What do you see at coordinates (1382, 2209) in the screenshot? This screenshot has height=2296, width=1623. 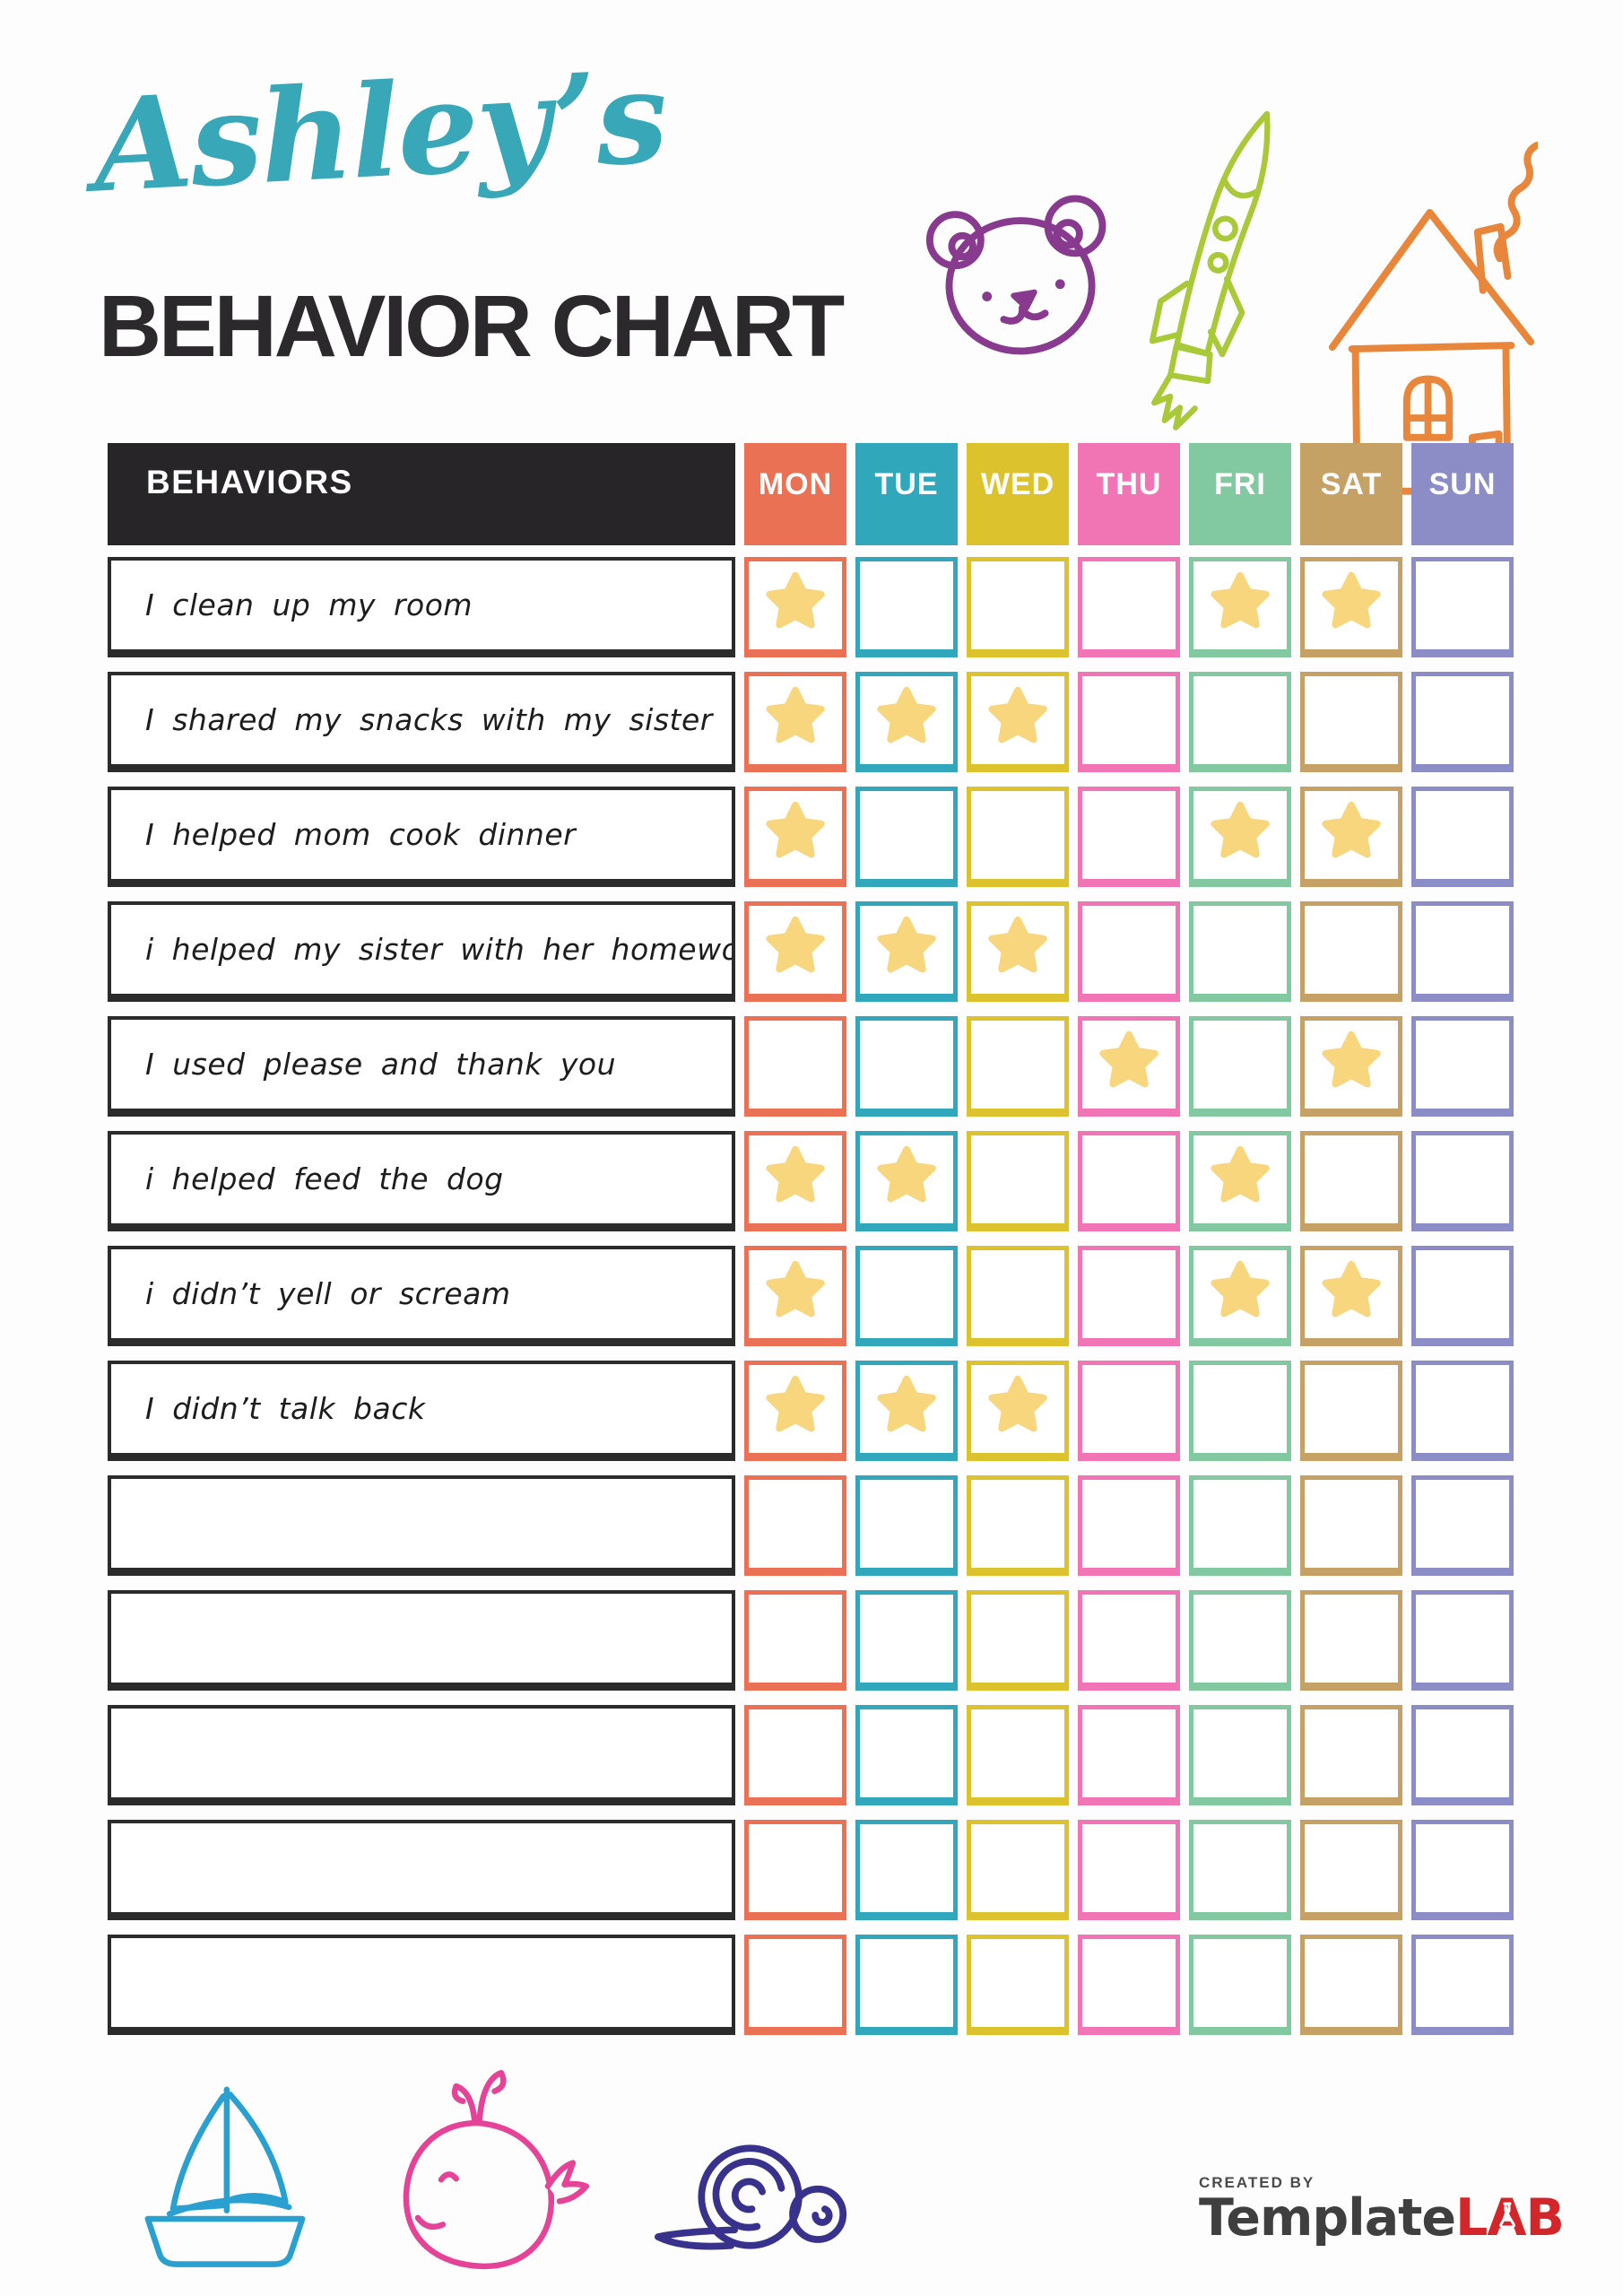 I see `brand-footer: CREATED BY TemplateLAB` at bounding box center [1382, 2209].